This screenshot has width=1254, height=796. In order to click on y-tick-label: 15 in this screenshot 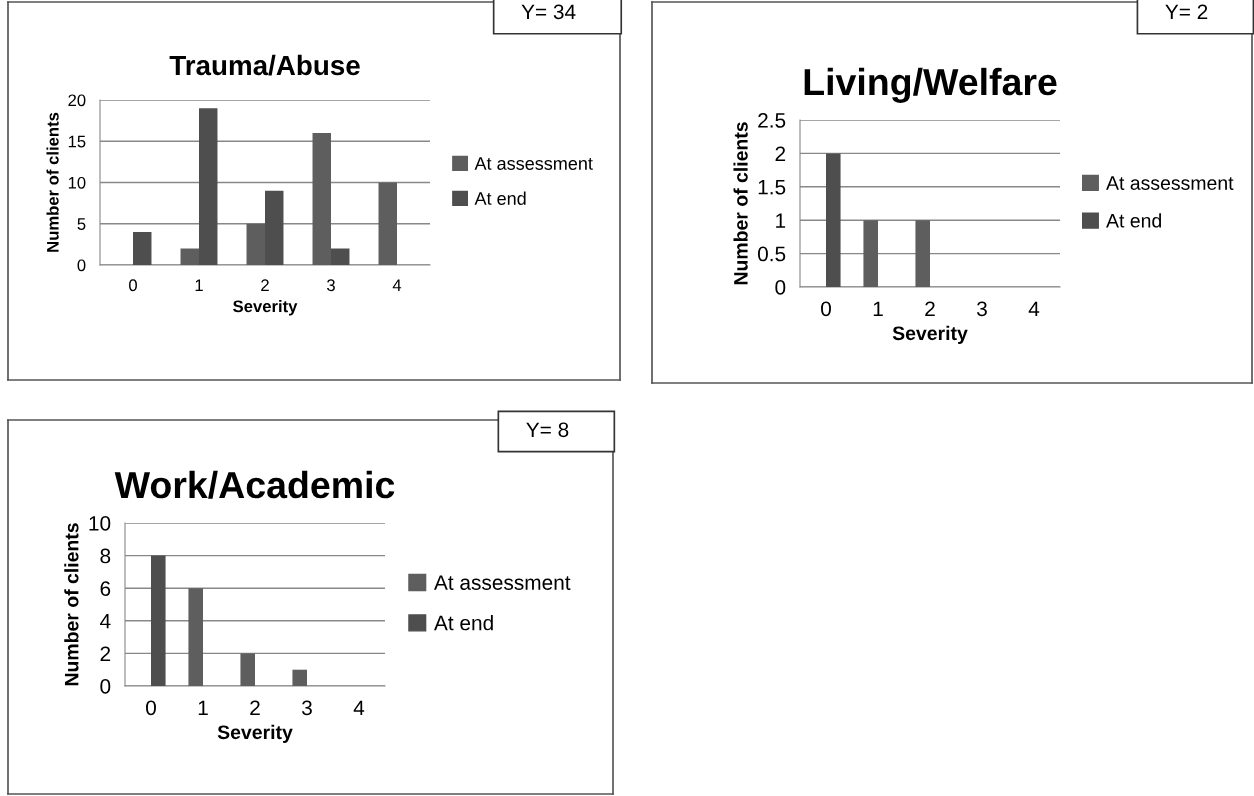, I will do `click(77, 141)`.